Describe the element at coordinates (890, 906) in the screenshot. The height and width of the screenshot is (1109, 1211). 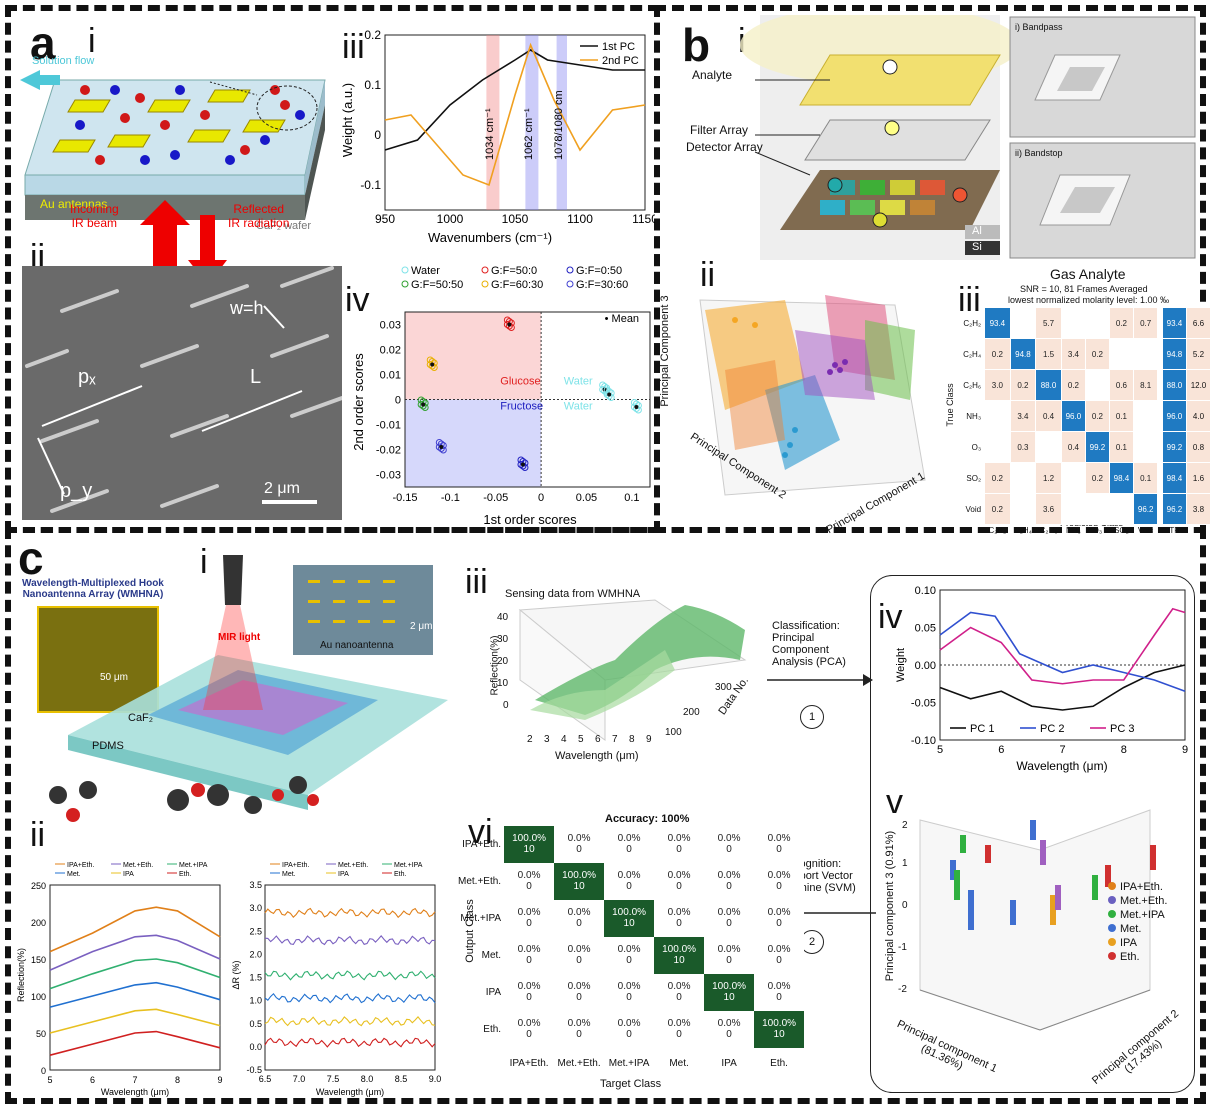
I see `pc3-percent-label: Principal component 3 (0.91%)` at that location.